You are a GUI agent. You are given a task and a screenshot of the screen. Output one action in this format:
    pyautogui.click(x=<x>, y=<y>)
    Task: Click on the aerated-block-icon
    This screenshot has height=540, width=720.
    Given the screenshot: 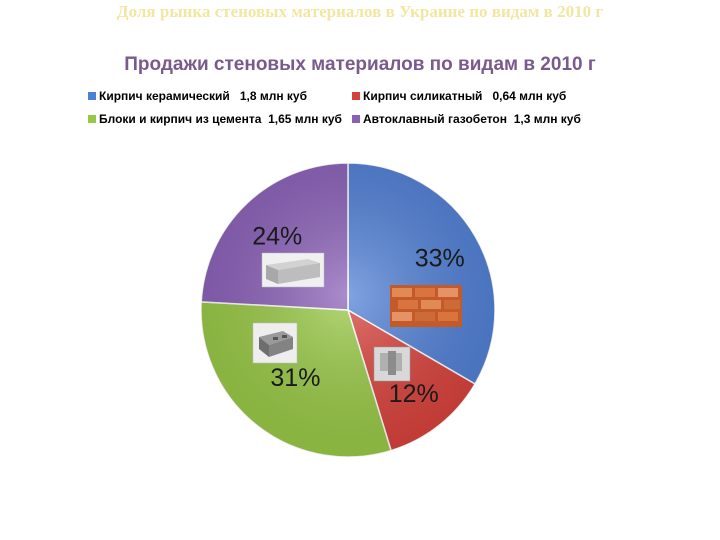 What is the action you would take?
    pyautogui.click(x=293, y=270)
    